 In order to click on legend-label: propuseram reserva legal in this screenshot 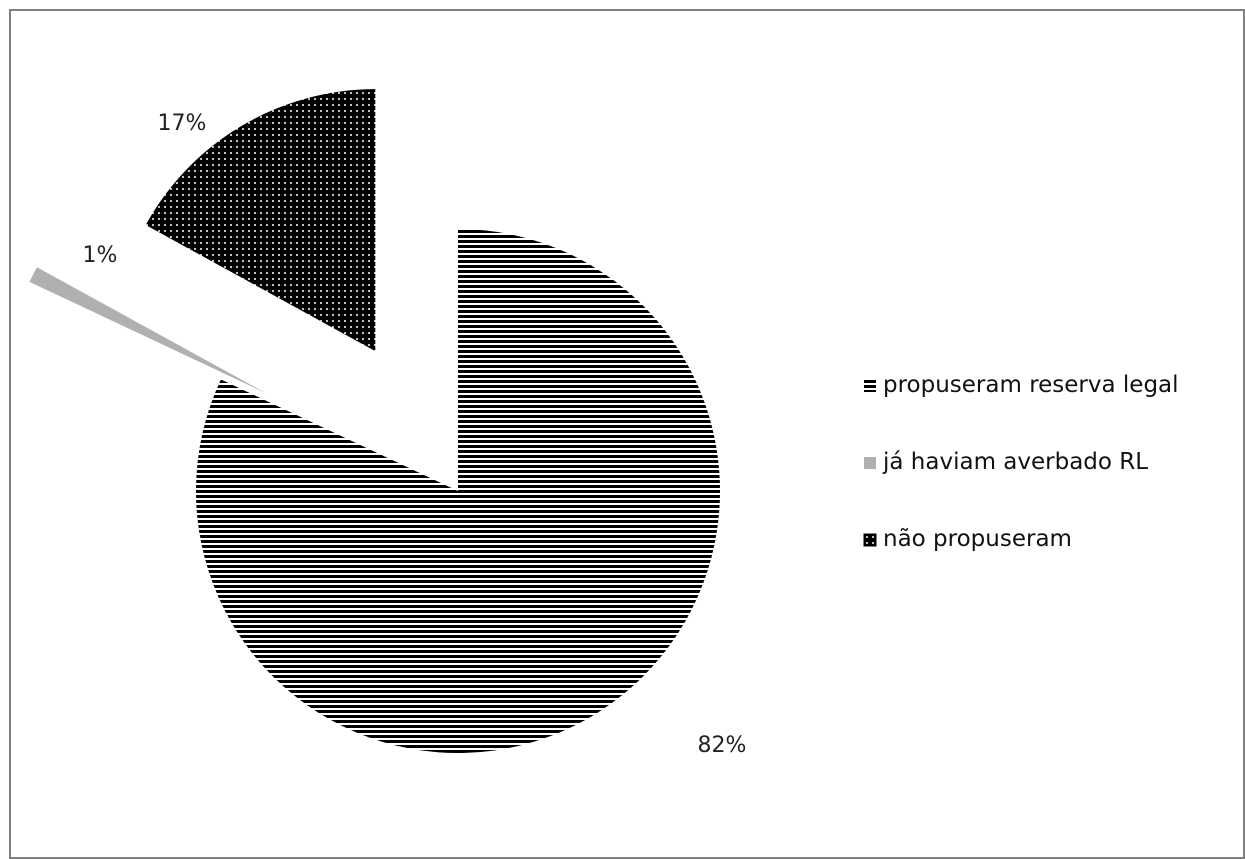, I will do `click(1031, 385)`.